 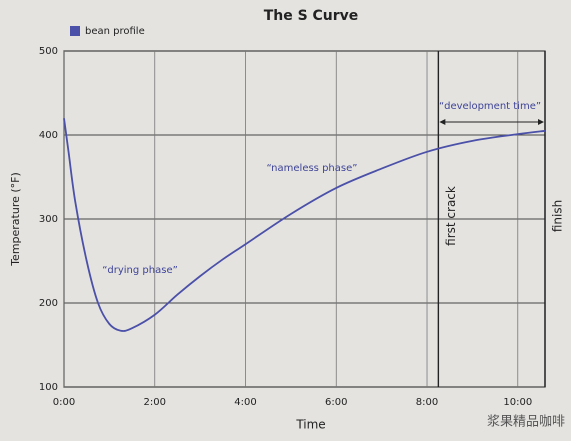 What do you see at coordinates (48, 51) in the screenshot?
I see `y-tick-label: 500` at bounding box center [48, 51].